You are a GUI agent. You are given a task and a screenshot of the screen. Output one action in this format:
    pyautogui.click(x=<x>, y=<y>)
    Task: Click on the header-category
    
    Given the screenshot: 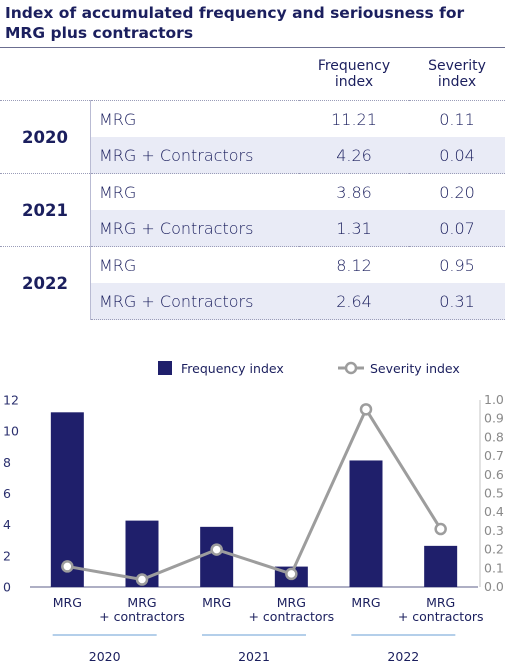 What is the action you would take?
    pyautogui.click(x=195, y=74)
    